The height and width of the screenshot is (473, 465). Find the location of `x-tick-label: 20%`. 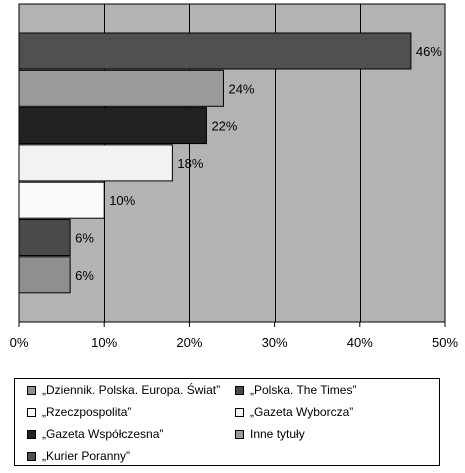

x-tick-label: 20% is located at coordinates (189, 342).